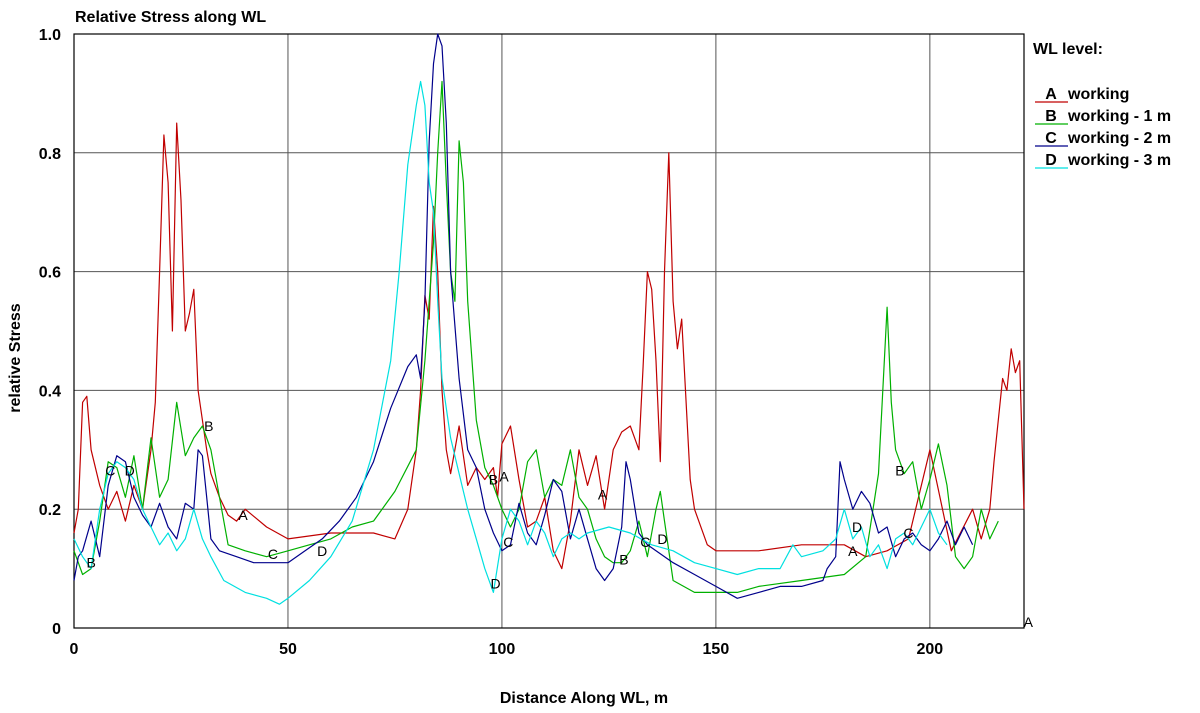 The image size is (1200, 713). What do you see at coordinates (50, 35) in the screenshot?
I see `y-tick-label: 1.0` at bounding box center [50, 35].